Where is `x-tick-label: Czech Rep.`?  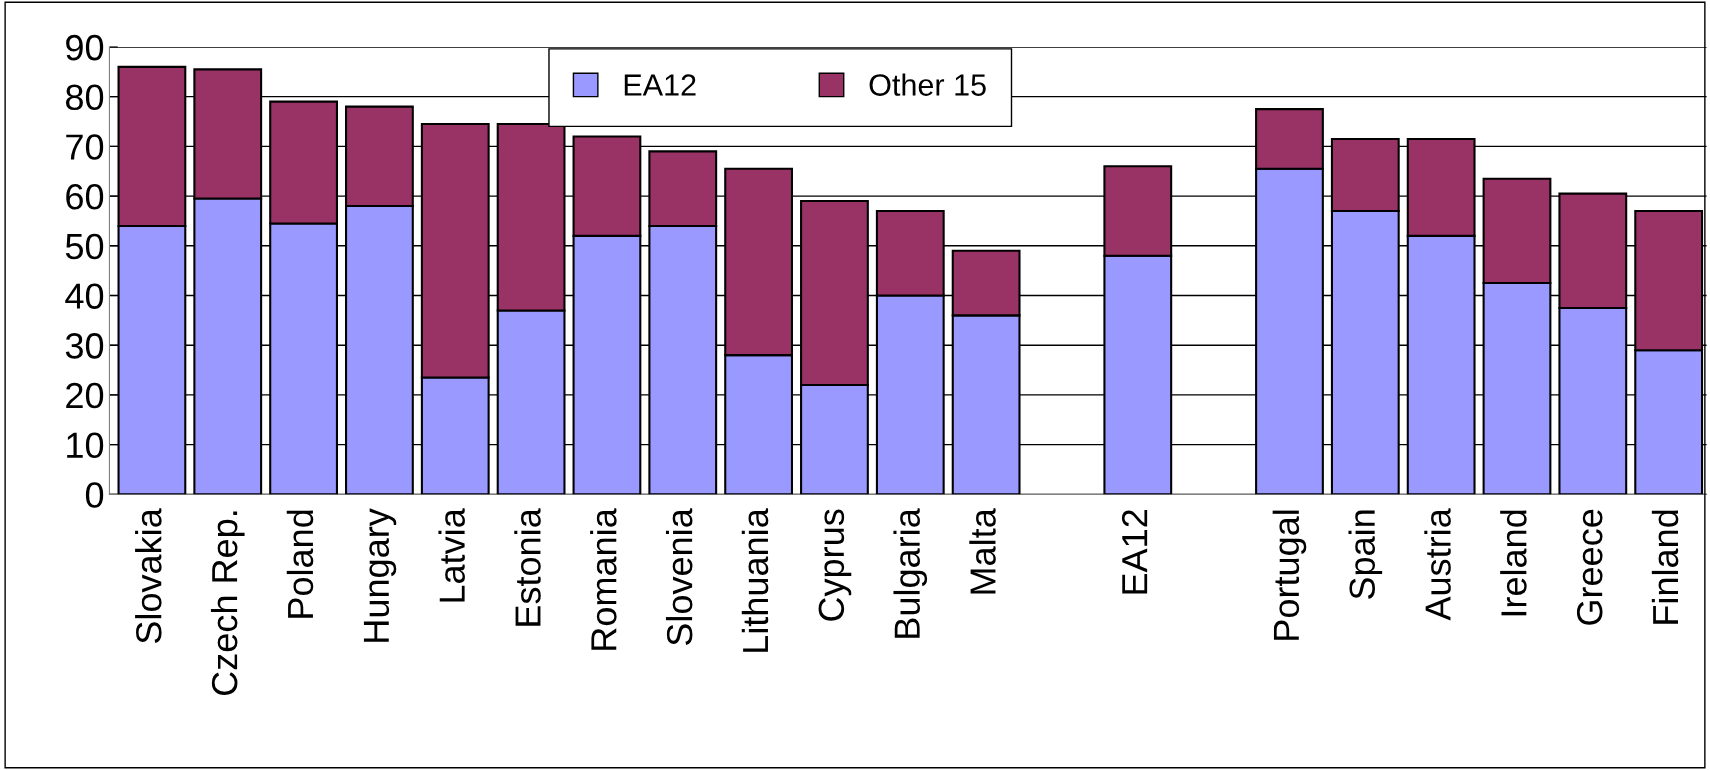
x-tick-label: Czech Rep. is located at coordinates (227, 603).